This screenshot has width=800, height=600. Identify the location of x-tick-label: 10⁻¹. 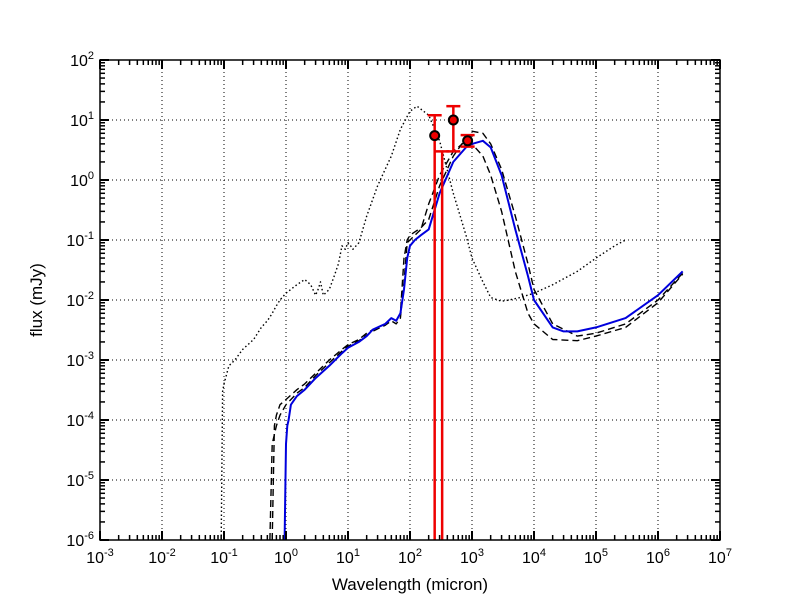
(224, 557).